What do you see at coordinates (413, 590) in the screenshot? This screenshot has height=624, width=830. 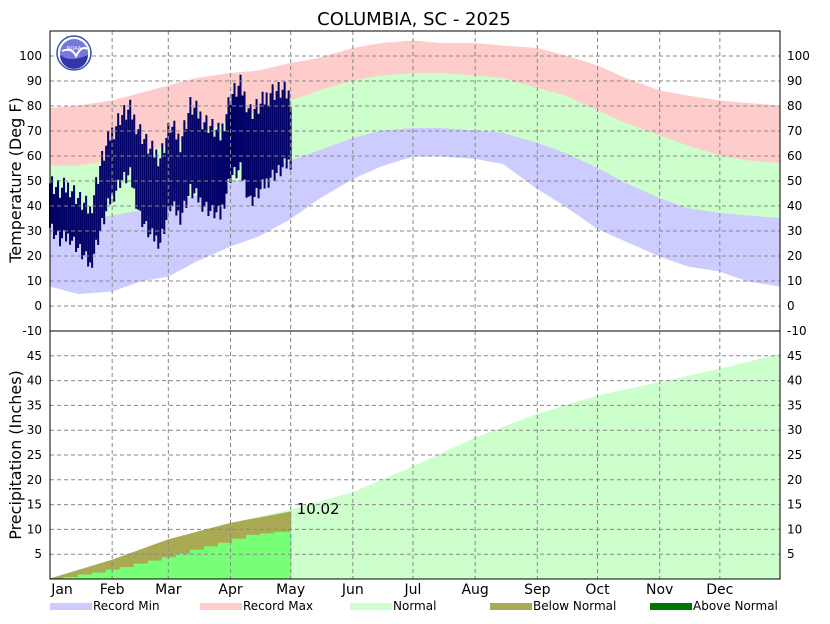 I see `month-label: Jul` at bounding box center [413, 590].